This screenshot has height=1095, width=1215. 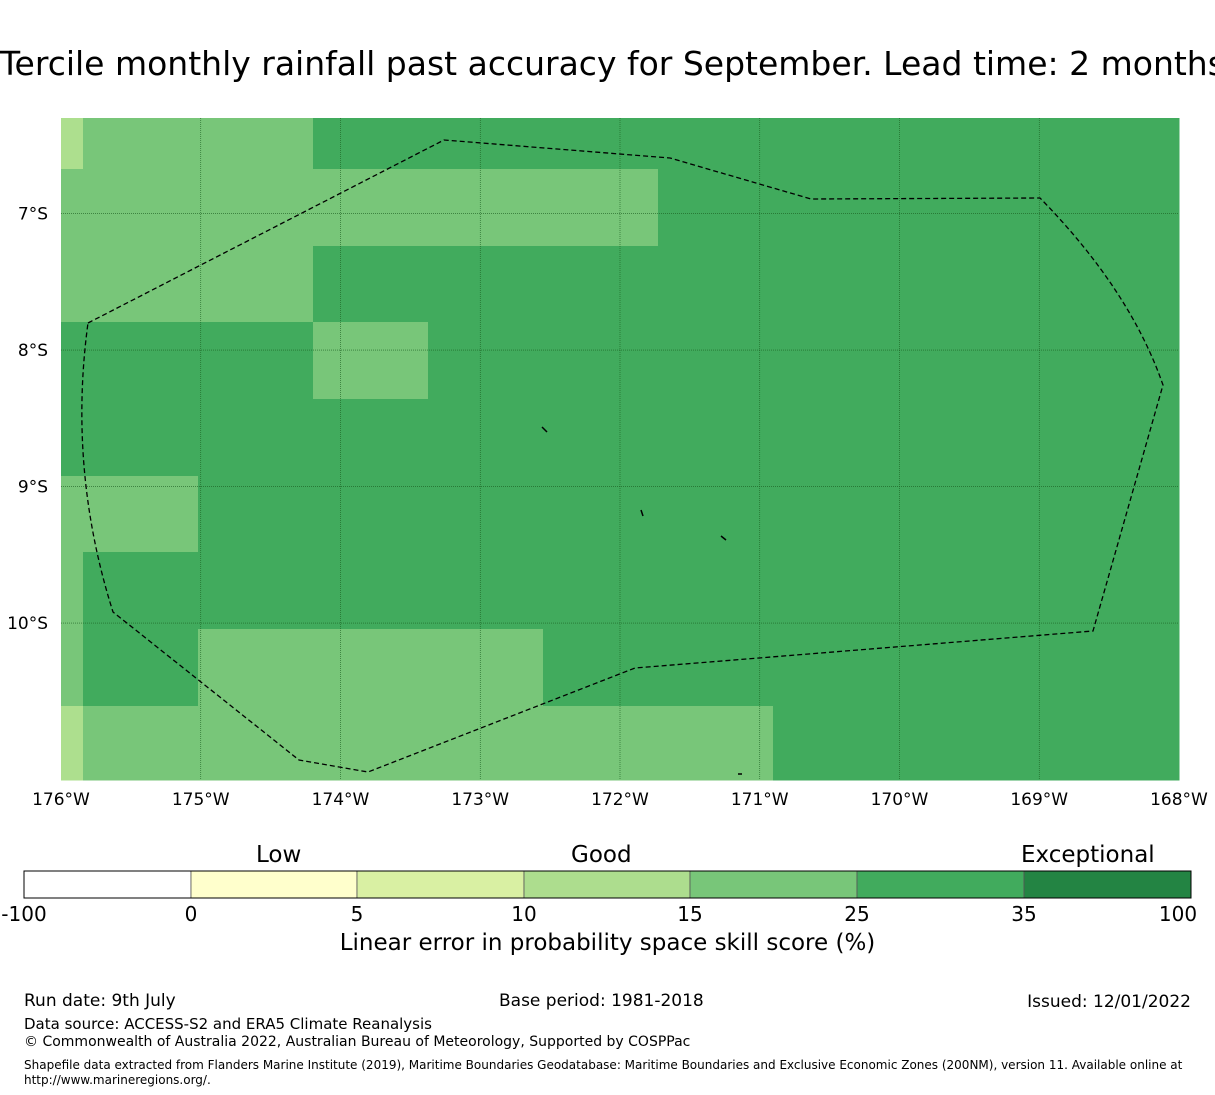 I want to click on longitude-tick-label: 169°W, so click(x=1039, y=800).